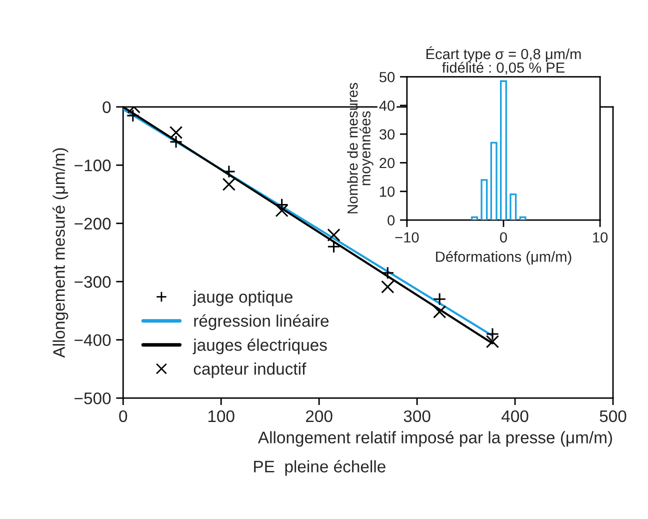  What do you see at coordinates (250, 370) in the screenshot?
I see `legend-label: capteur inductif` at bounding box center [250, 370].